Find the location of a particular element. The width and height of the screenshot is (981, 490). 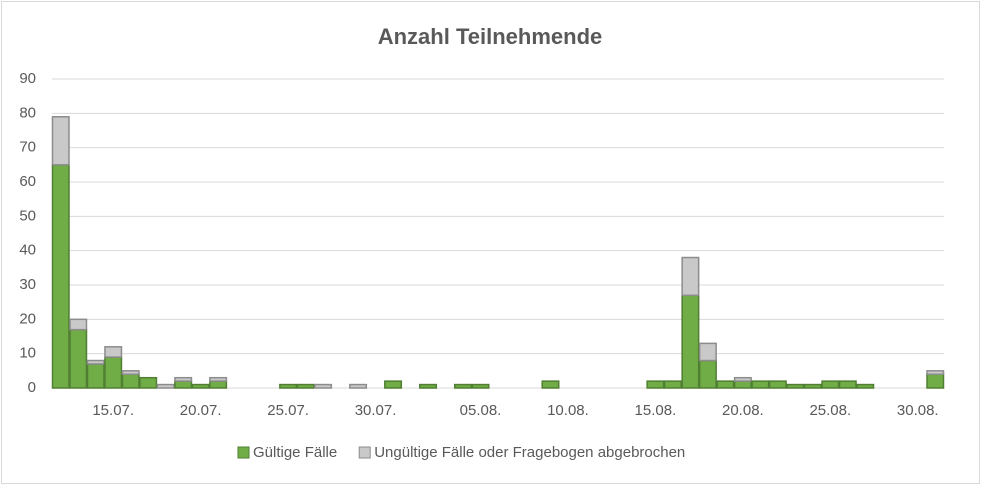

x-tick-label: 15.08. is located at coordinates (656, 410).